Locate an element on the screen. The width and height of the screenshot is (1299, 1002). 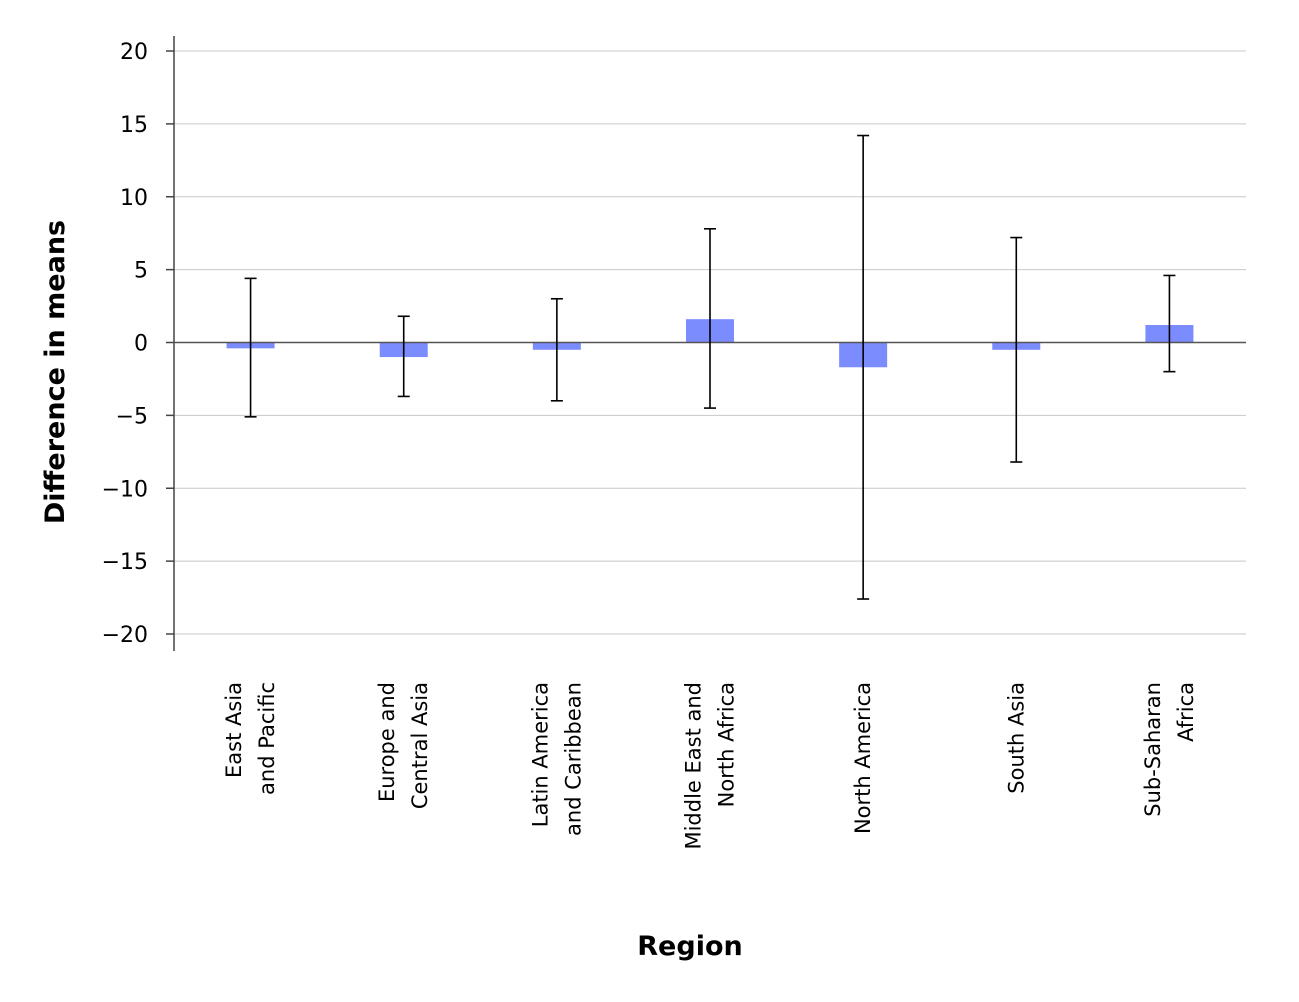
category-label: North America is located at coordinates (863, 758).